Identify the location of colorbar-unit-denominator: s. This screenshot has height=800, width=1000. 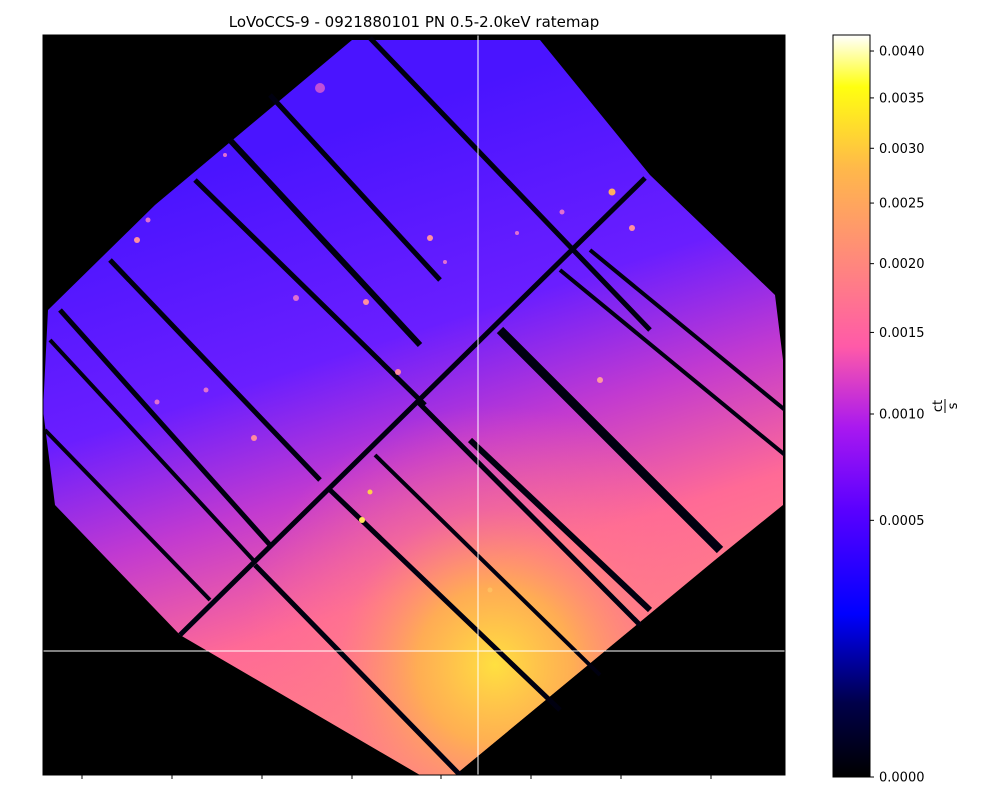
(953, 405).